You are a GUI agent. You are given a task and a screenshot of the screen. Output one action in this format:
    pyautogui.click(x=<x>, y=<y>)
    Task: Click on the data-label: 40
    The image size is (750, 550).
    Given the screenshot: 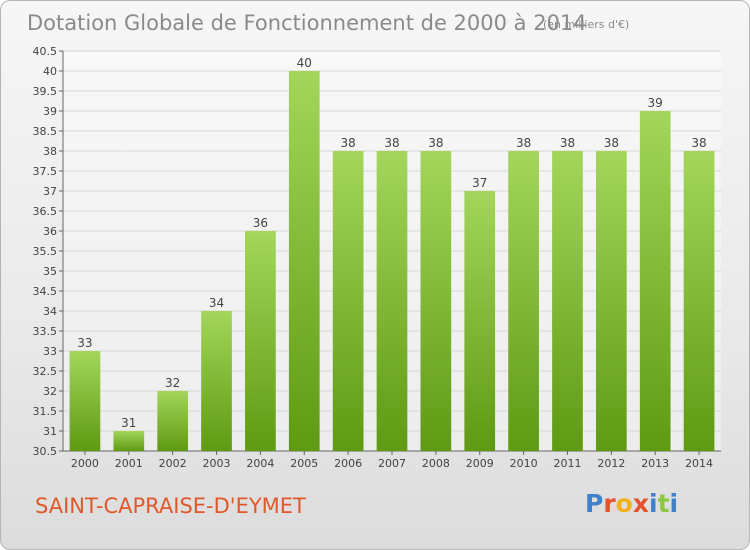 What is the action you would take?
    pyautogui.click(x=304, y=63)
    